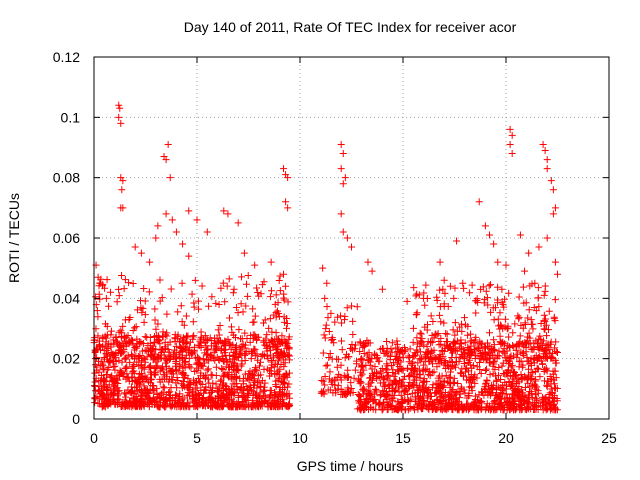 This screenshot has height=480, width=640. What do you see at coordinates (66, 359) in the screenshot?
I see `y-tick-label: 0.02` at bounding box center [66, 359].